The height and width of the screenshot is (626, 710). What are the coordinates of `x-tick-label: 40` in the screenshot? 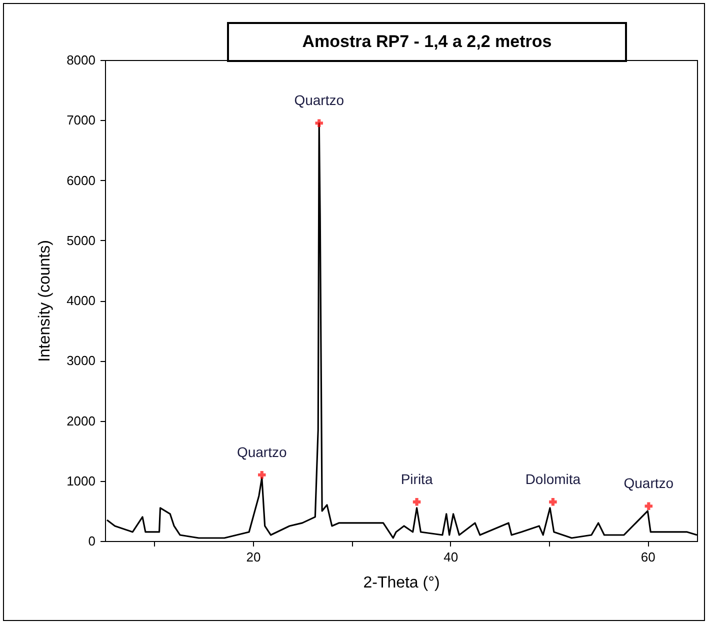 It's located at (451, 557).